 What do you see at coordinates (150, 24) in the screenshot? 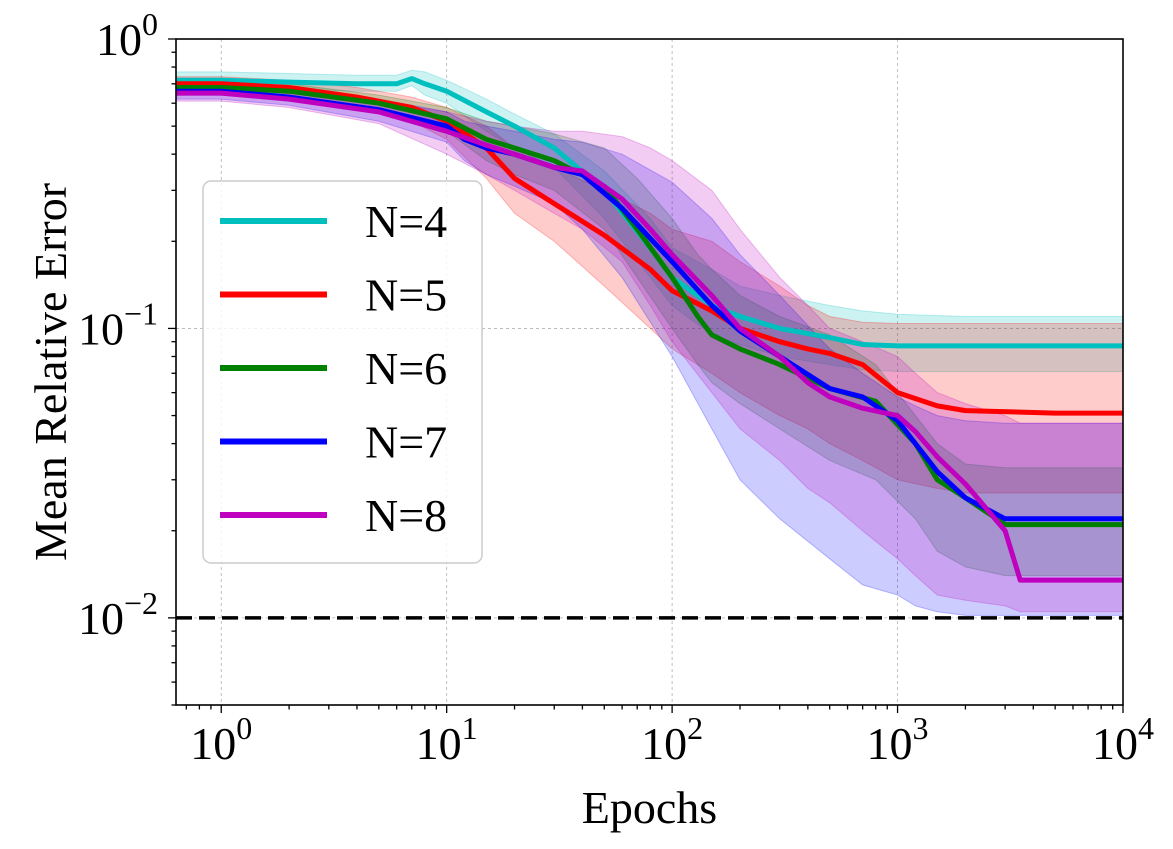
I see `y-tick-exponent: 0` at bounding box center [150, 24].